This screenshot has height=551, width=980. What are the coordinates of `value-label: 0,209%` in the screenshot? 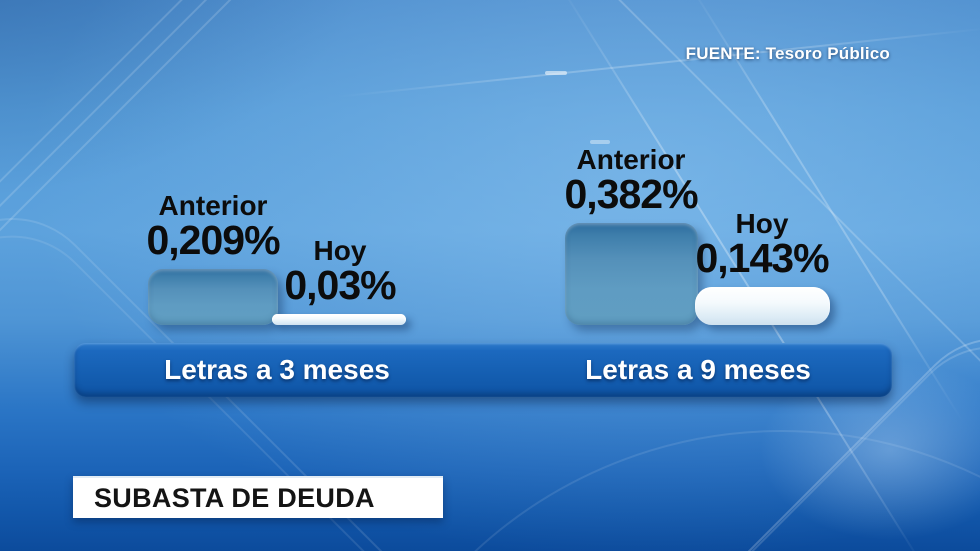 It's located at (213, 240).